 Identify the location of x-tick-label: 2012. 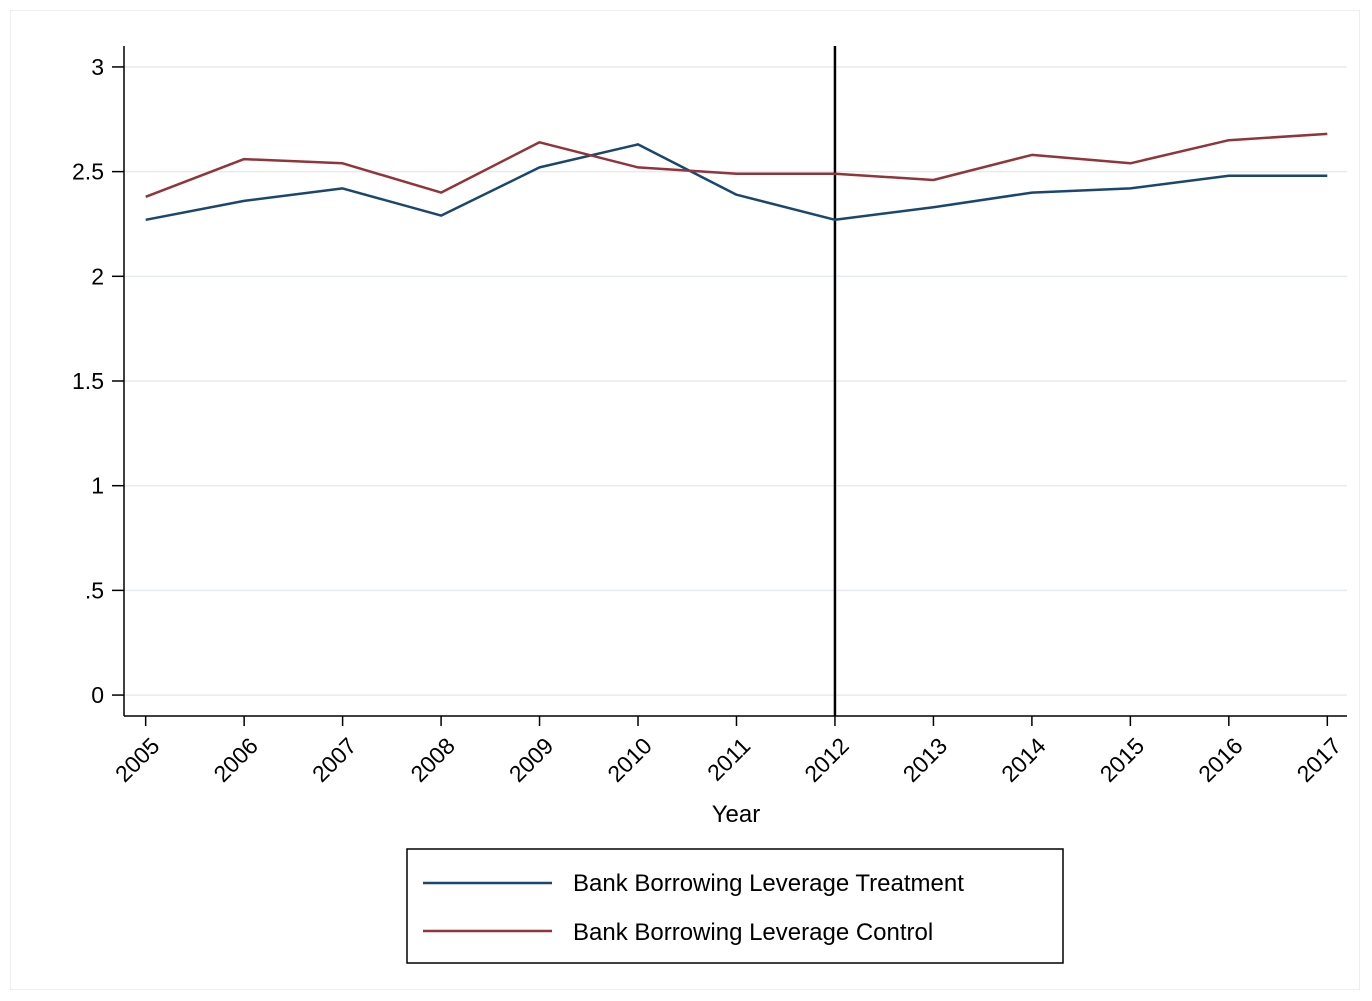
(826, 759).